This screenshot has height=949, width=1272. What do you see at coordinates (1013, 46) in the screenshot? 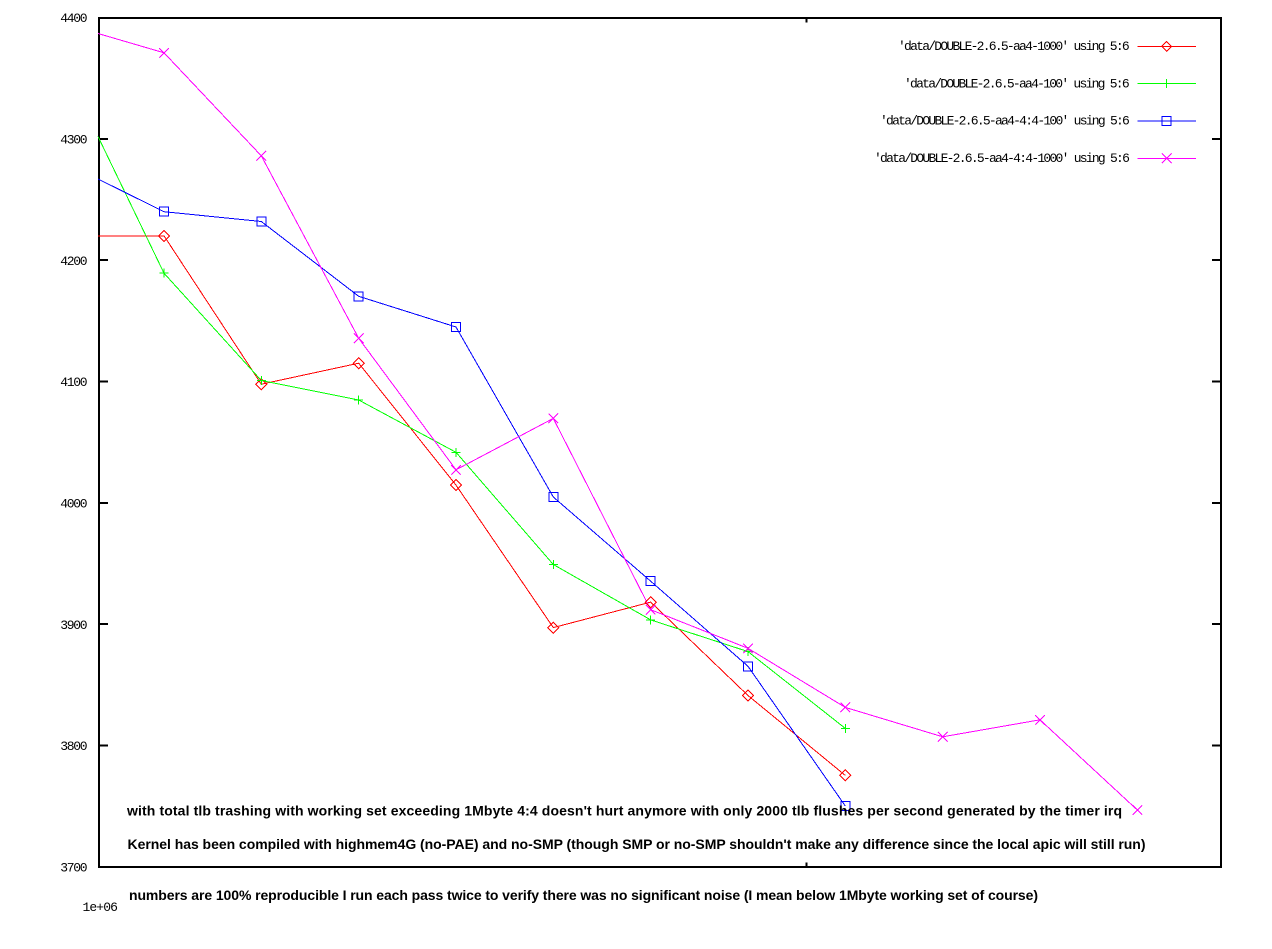
I see `svg-text:'data/DOUBLE-2.6.5-aa4-1000' u: 'data/DOUBLE-2.6.5-aa4-1000' using 5:6` at bounding box center [1013, 46].